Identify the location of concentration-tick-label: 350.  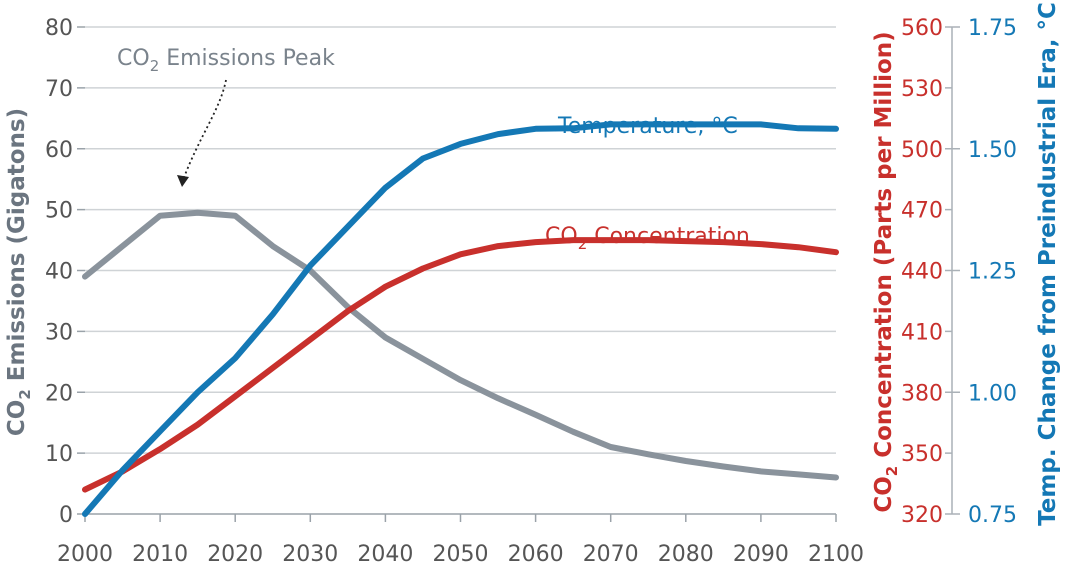
(922, 454).